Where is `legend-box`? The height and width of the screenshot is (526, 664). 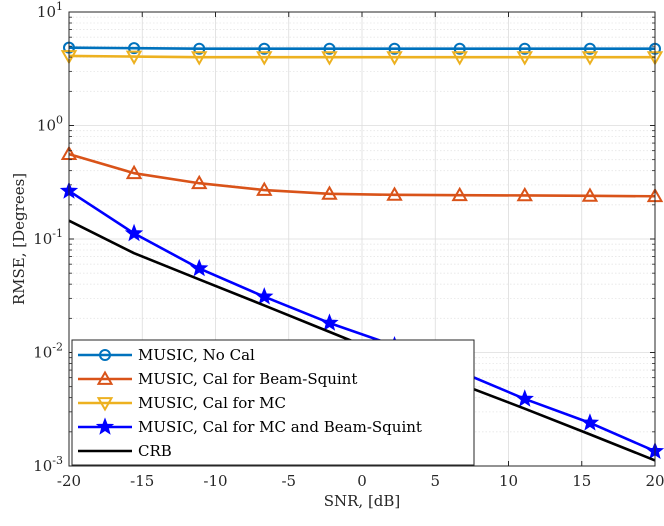 legend-box is located at coordinates (273, 402).